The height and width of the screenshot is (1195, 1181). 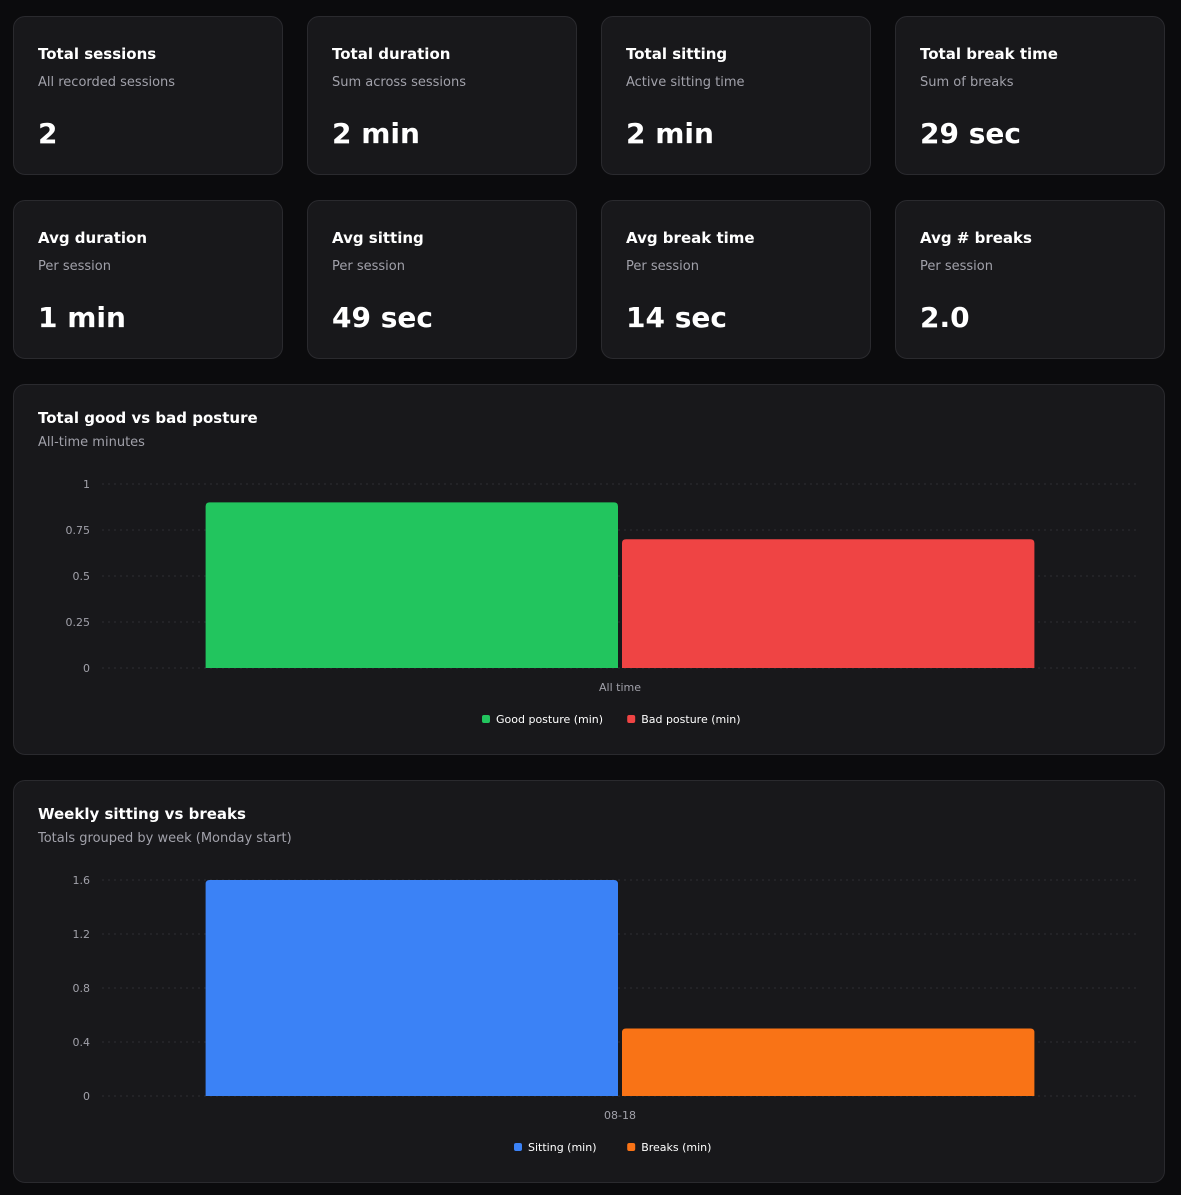 I want to click on stat-card-total-sessions: Total sessions All recorded sessions 2, so click(x=148, y=95).